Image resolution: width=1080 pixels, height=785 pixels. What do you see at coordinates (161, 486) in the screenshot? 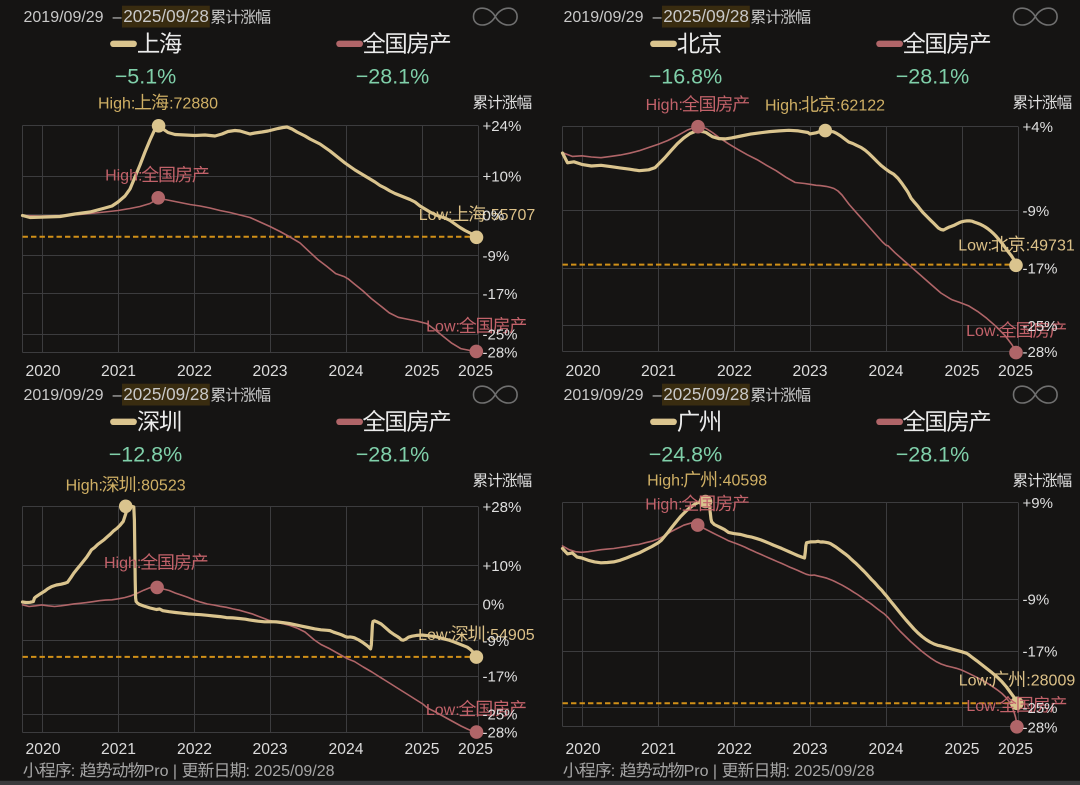
I see `svg-text: :80523` at bounding box center [161, 486].